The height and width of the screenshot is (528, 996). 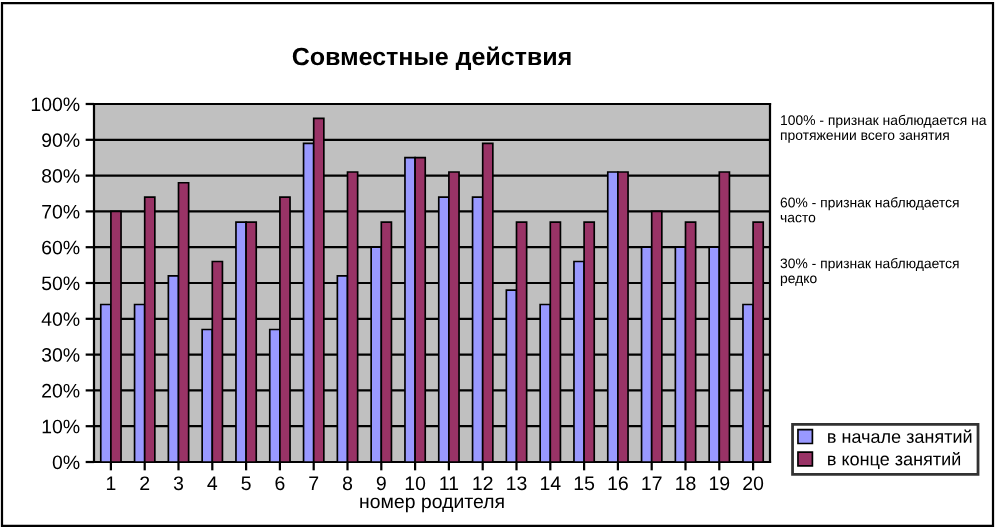 What do you see at coordinates (894, 460) in the screenshot?
I see `legend-label: в конце занятий` at bounding box center [894, 460].